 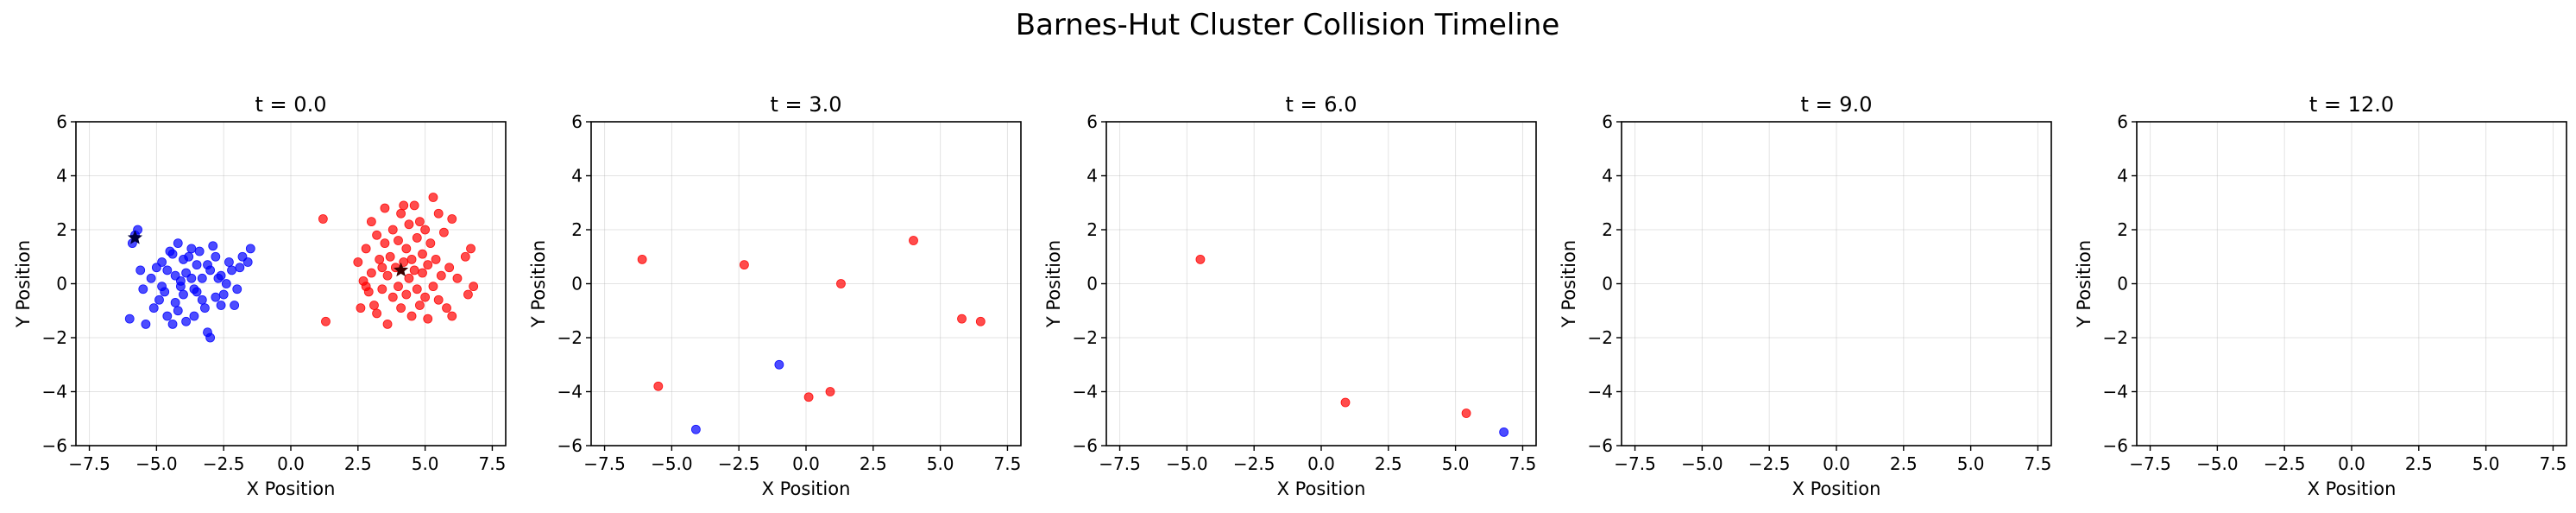 I want to click on subplot-title: t = 9.0, so click(x=1837, y=104).